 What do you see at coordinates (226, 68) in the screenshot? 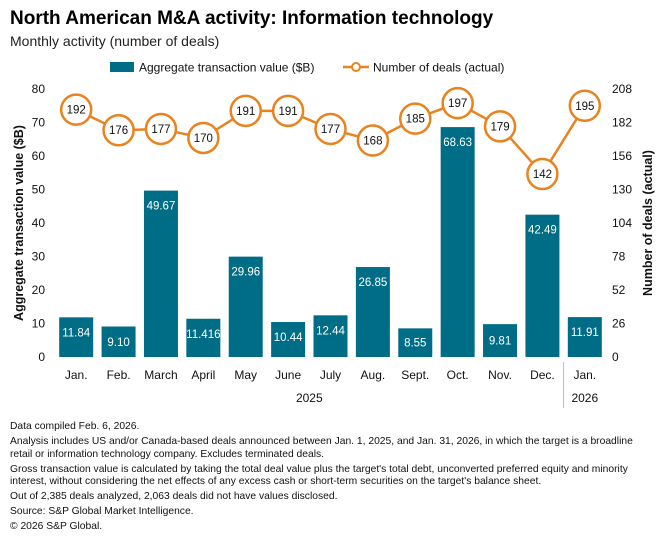
I see `legend-bar-label: Aggregate transaction value ($B)` at bounding box center [226, 68].